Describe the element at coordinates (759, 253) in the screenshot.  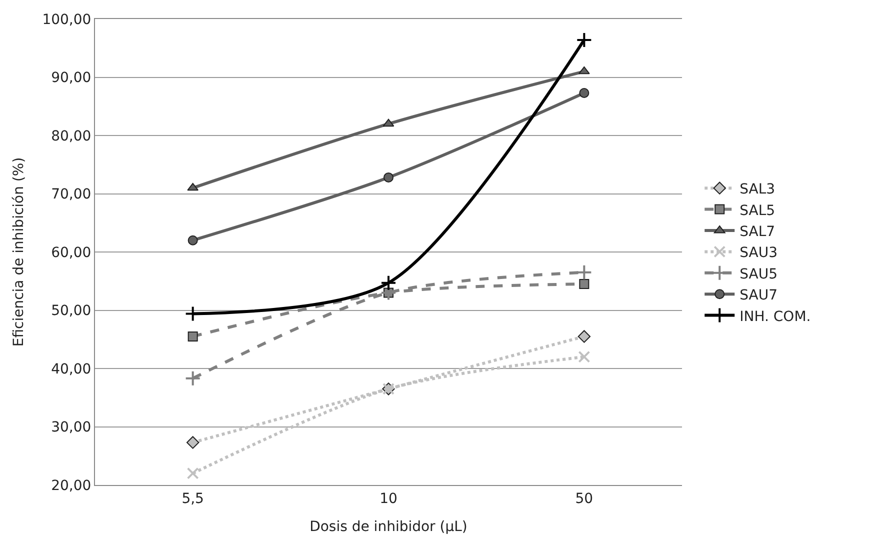
I see `legend-label: SAU3` at that location.